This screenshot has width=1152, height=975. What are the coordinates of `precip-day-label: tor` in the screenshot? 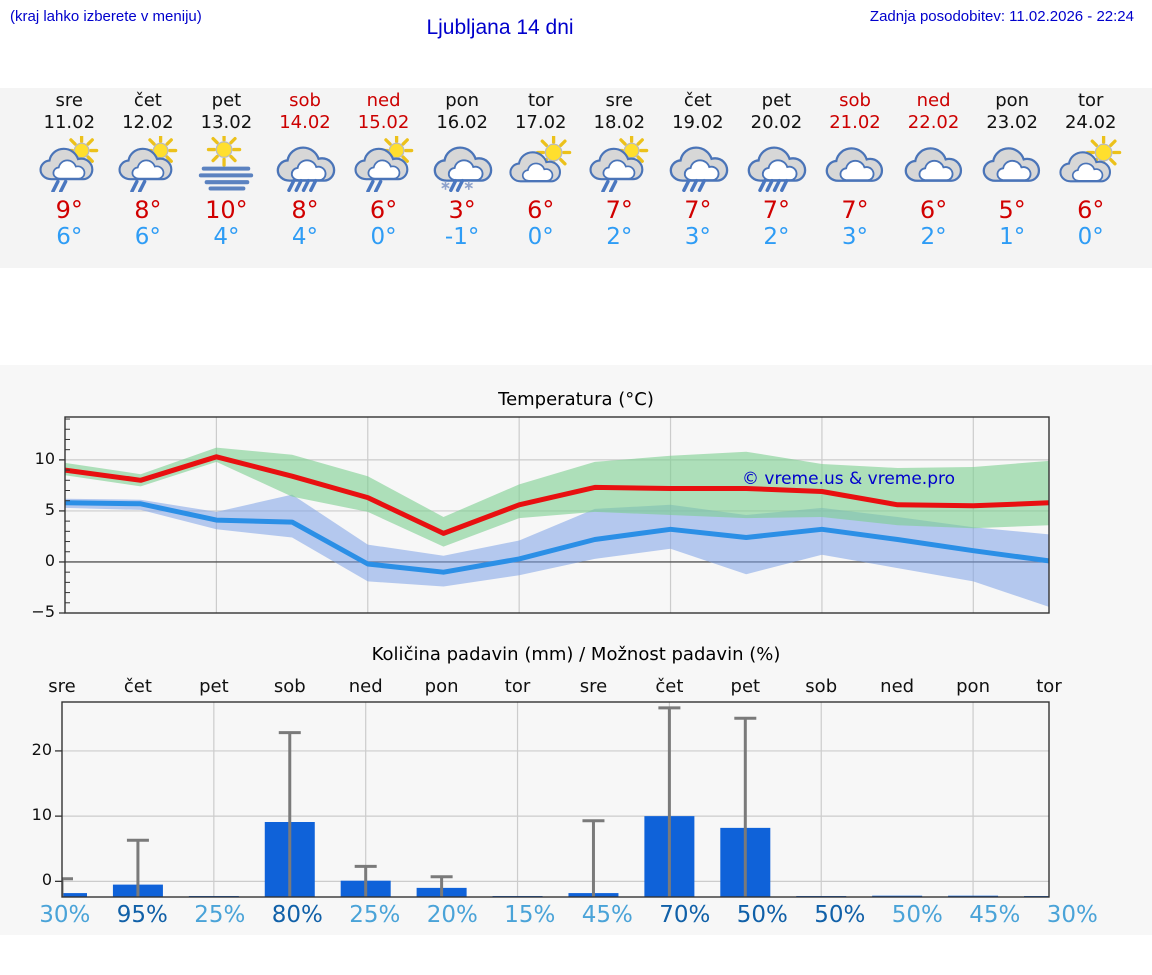 It's located at (1049, 686).